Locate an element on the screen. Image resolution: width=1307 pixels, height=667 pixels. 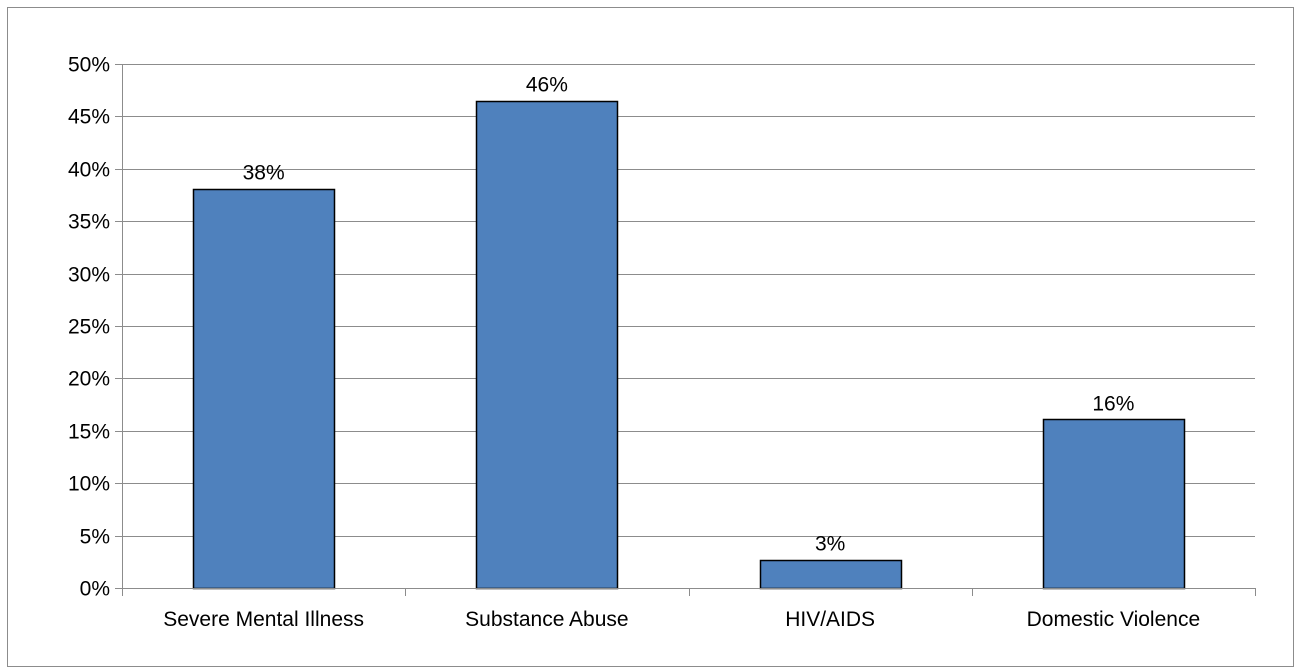
category-label: Domestic Violence is located at coordinates (1114, 619).